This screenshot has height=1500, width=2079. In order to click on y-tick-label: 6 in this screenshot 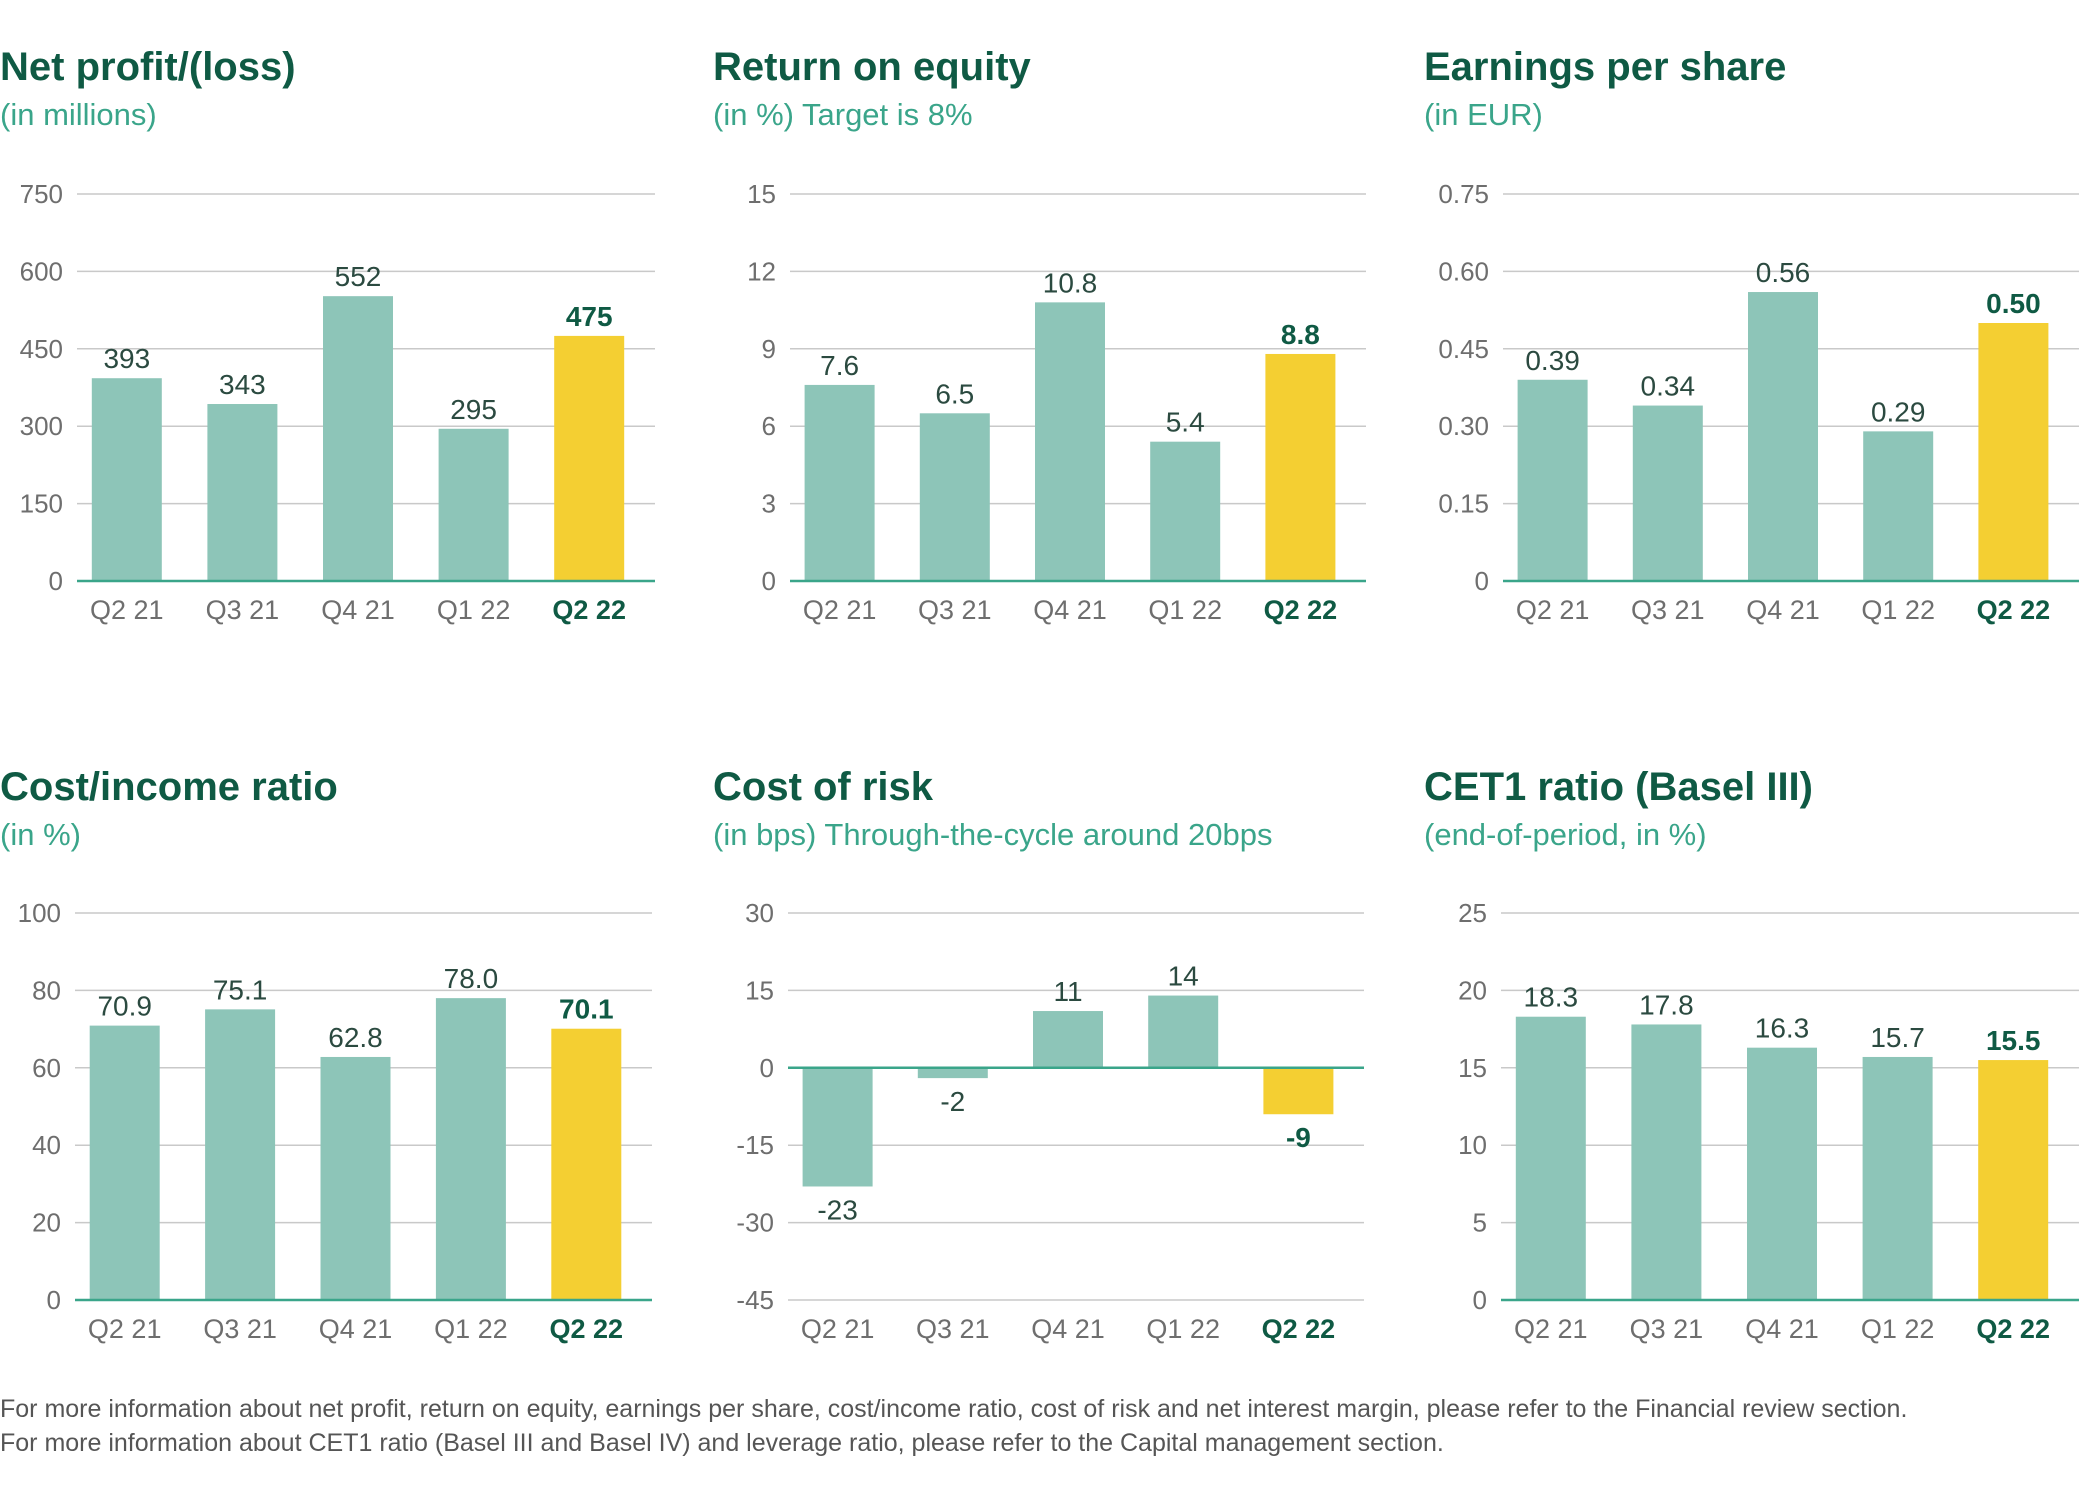, I will do `click(769, 426)`.